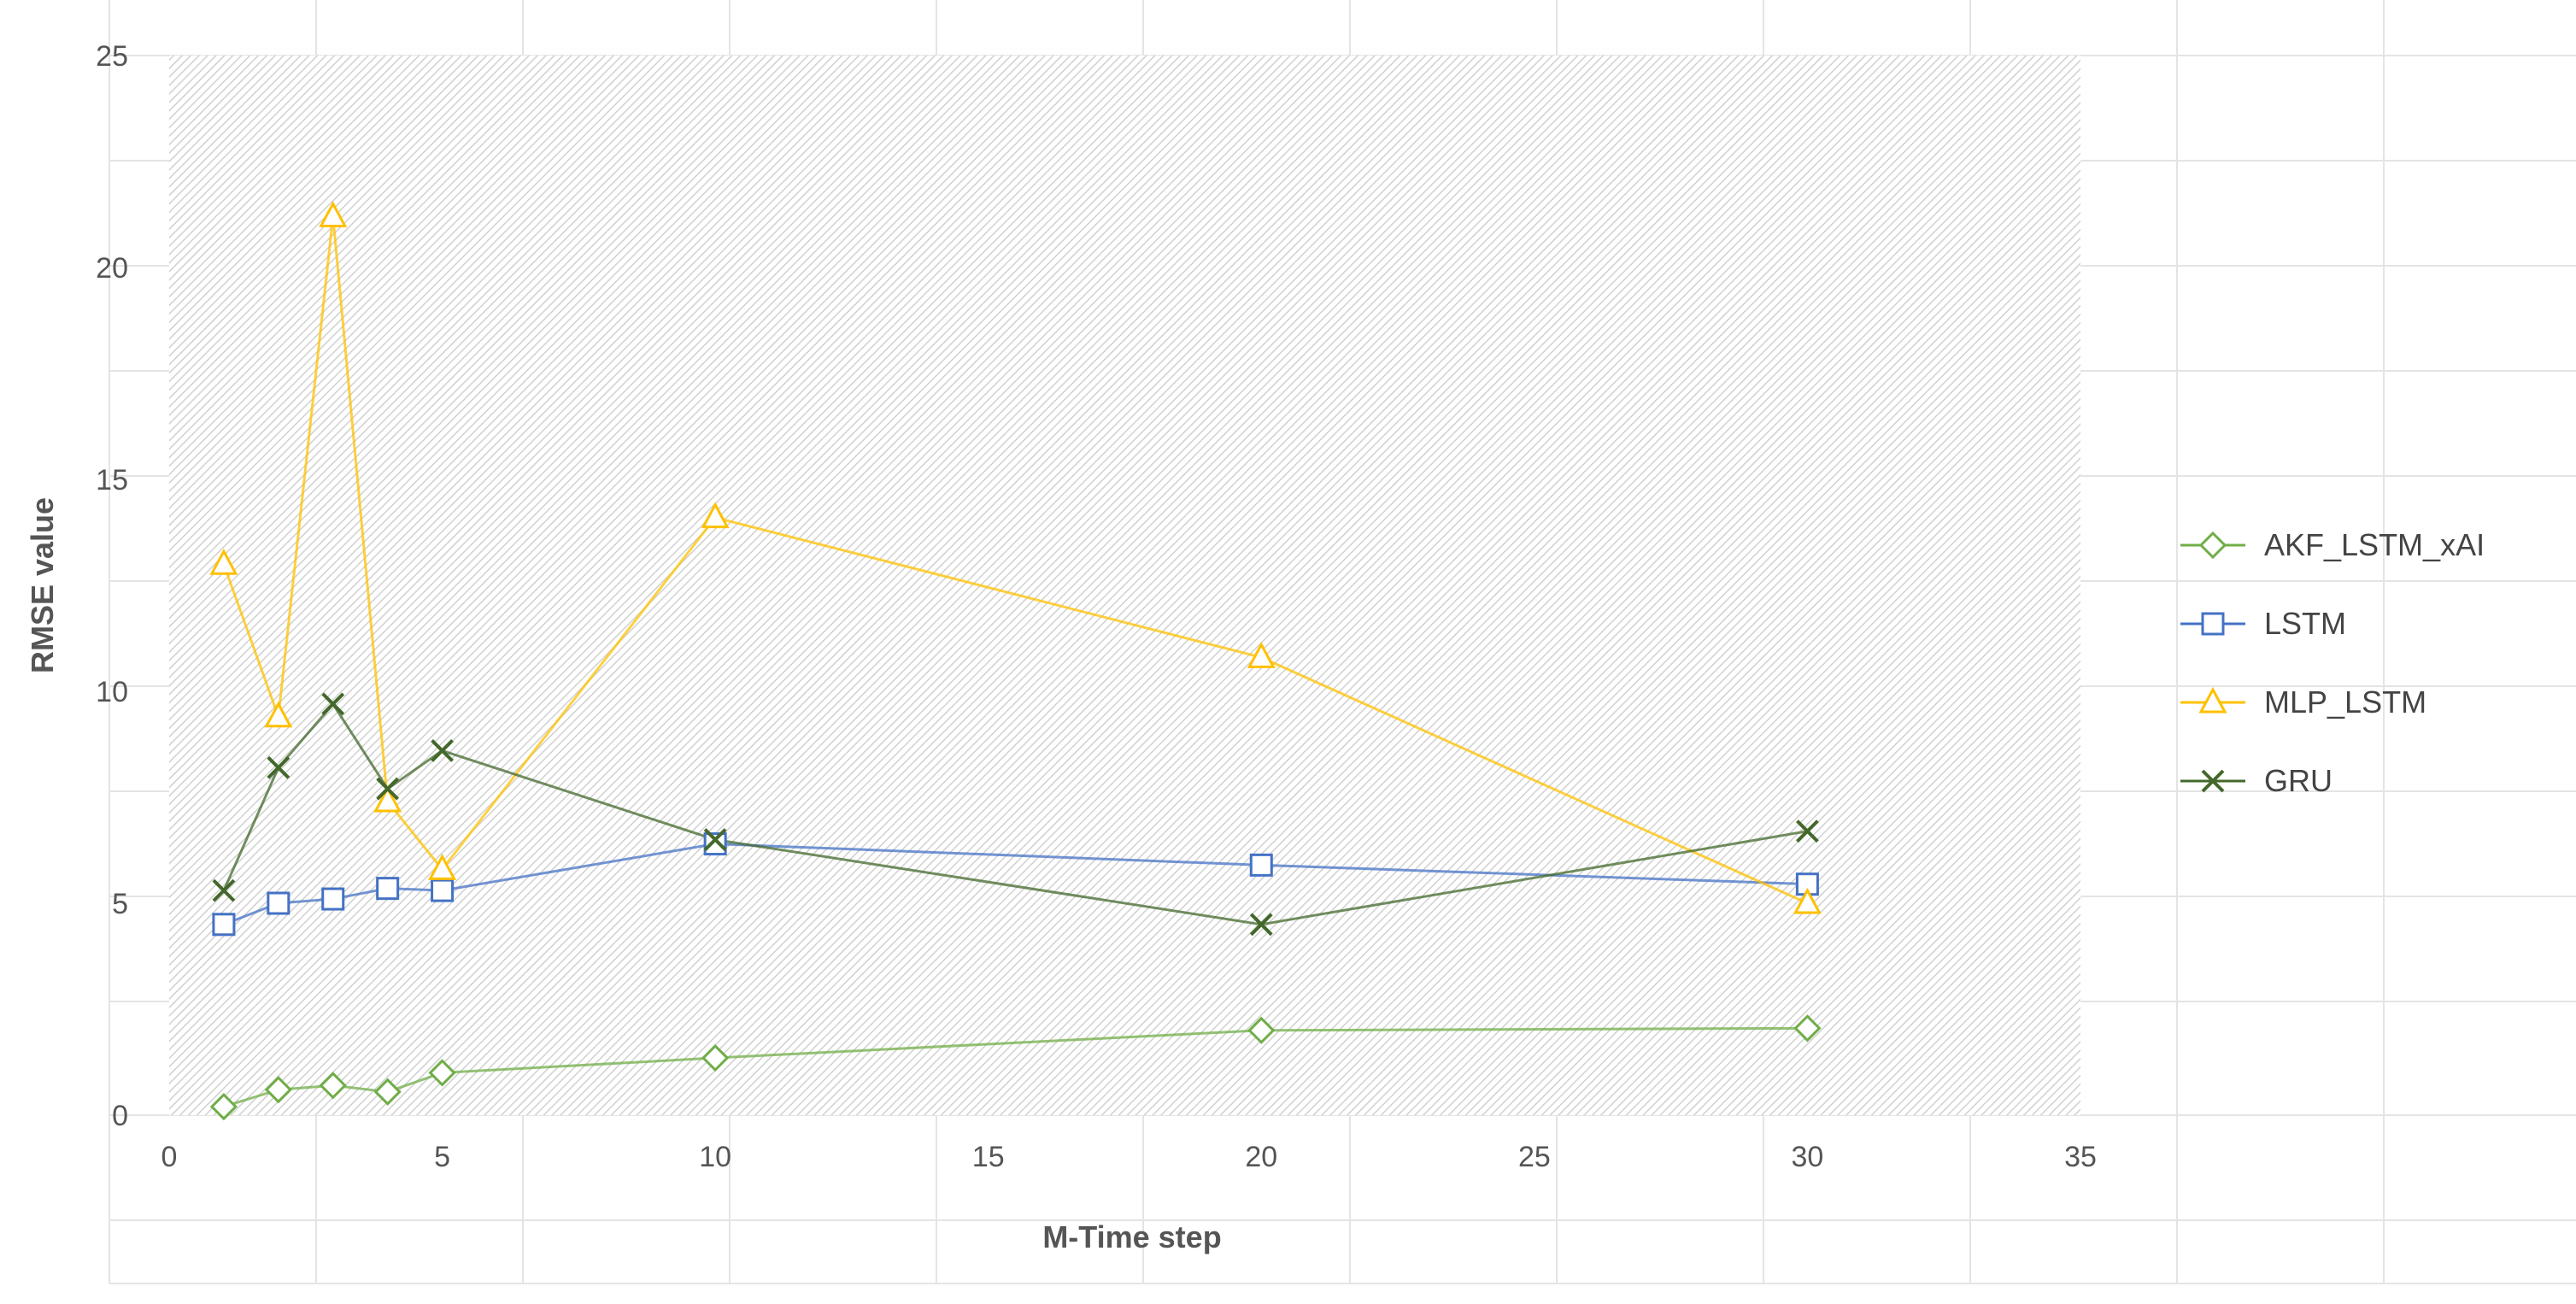  What do you see at coordinates (2305, 623) in the screenshot?
I see `legend-label: LSTM` at bounding box center [2305, 623].